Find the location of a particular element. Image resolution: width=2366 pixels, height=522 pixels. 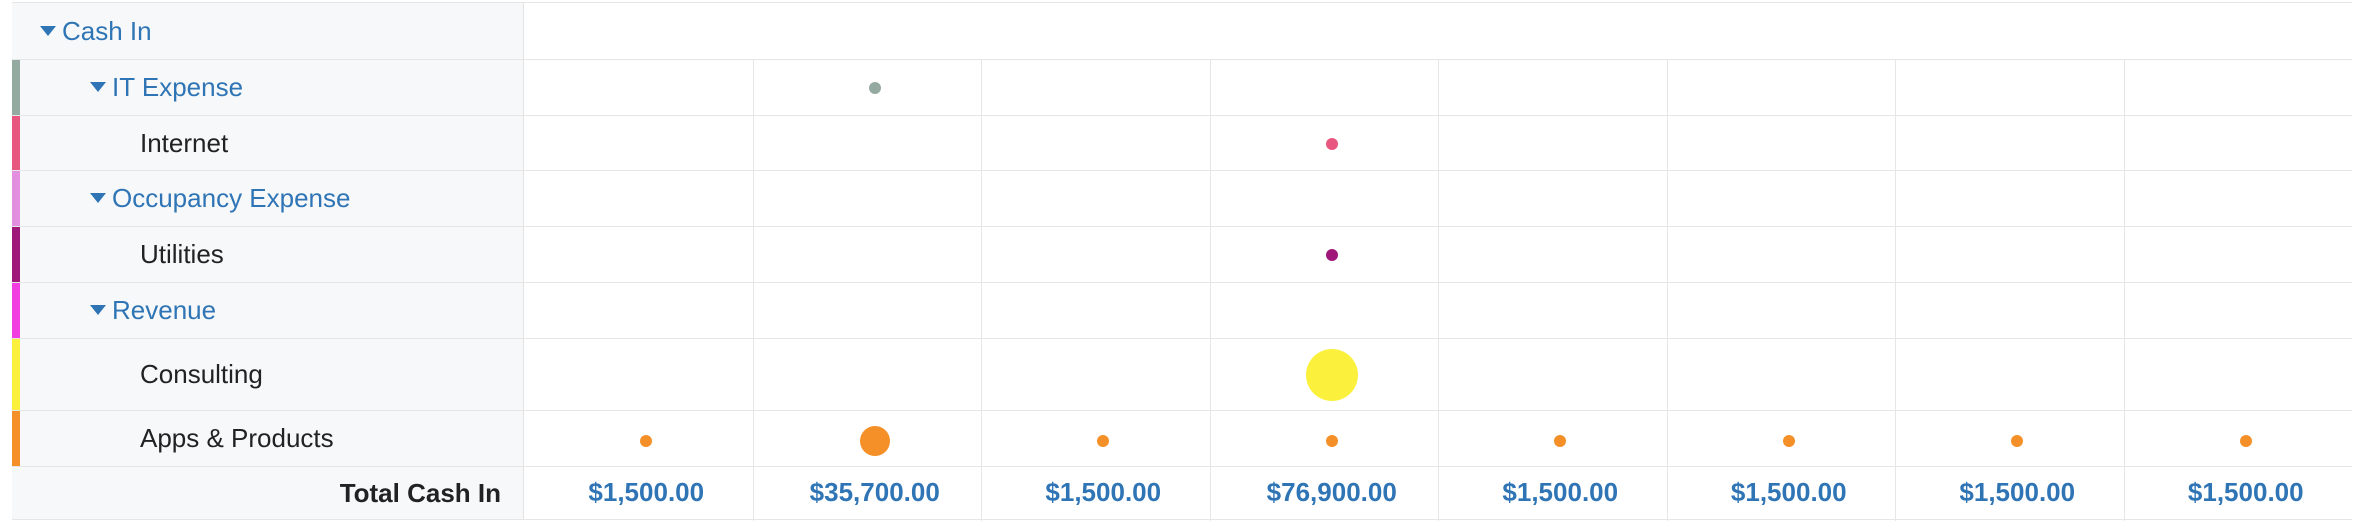

row-label-cell: Revenue is located at coordinates (268, 310).